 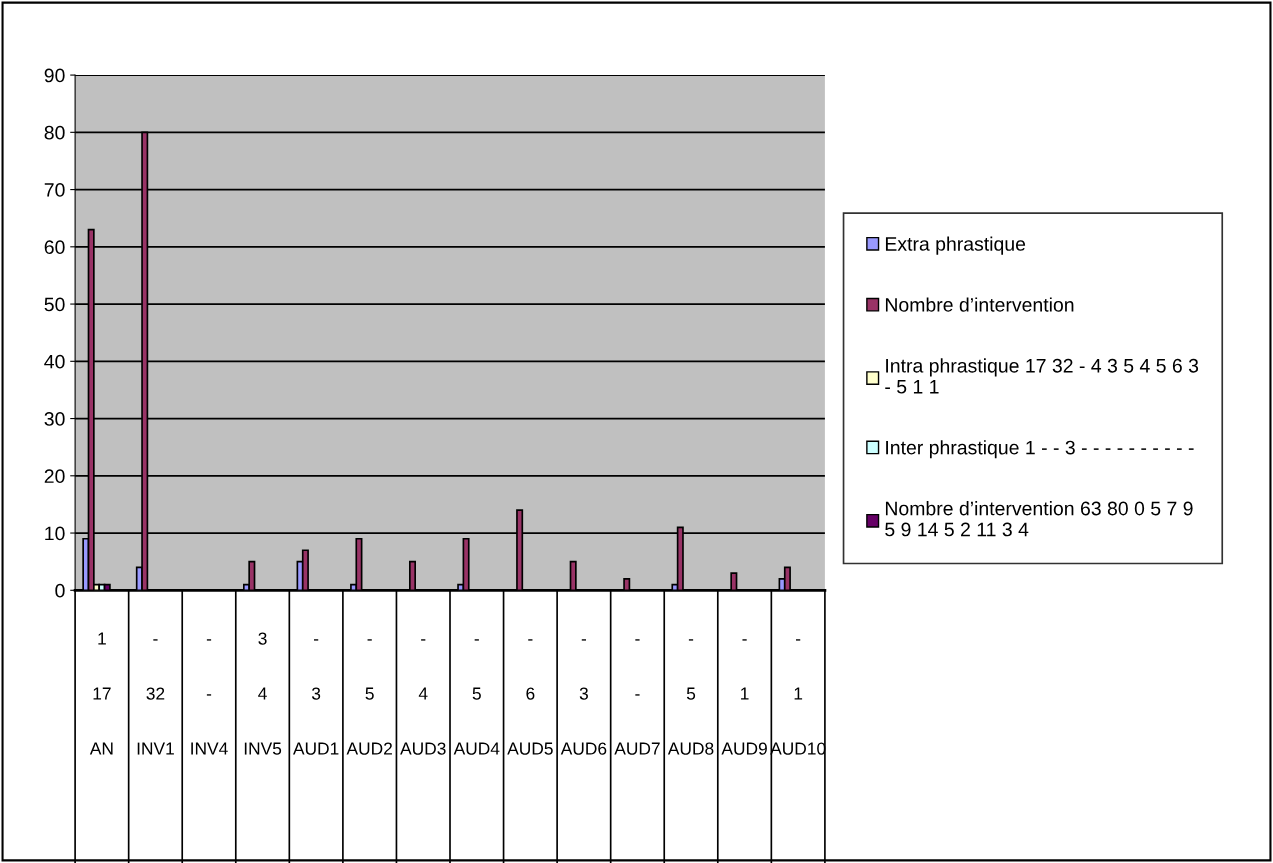 I want to click on y-tick-label: 60, so click(x=54, y=247).